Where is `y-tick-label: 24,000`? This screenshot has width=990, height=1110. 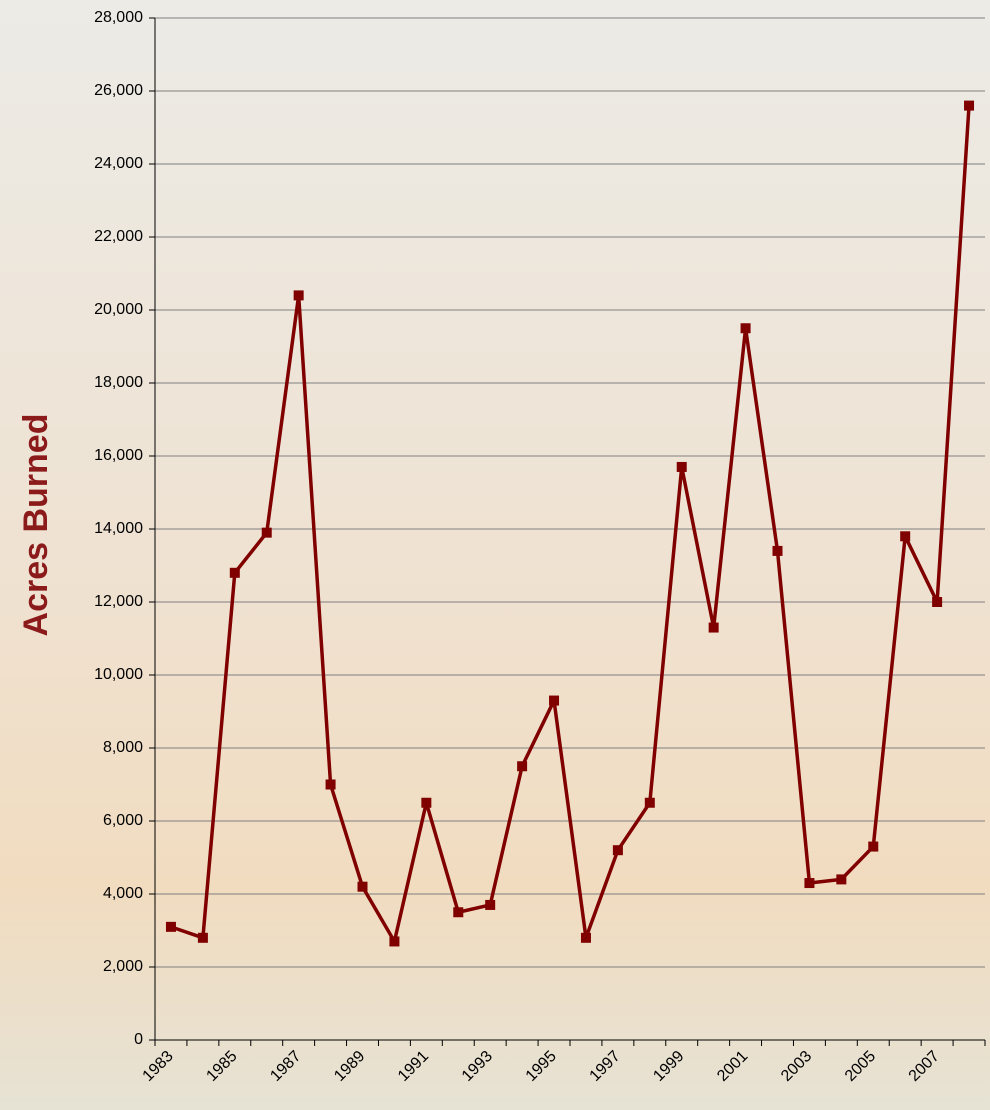 y-tick-label: 24,000 is located at coordinates (118, 163).